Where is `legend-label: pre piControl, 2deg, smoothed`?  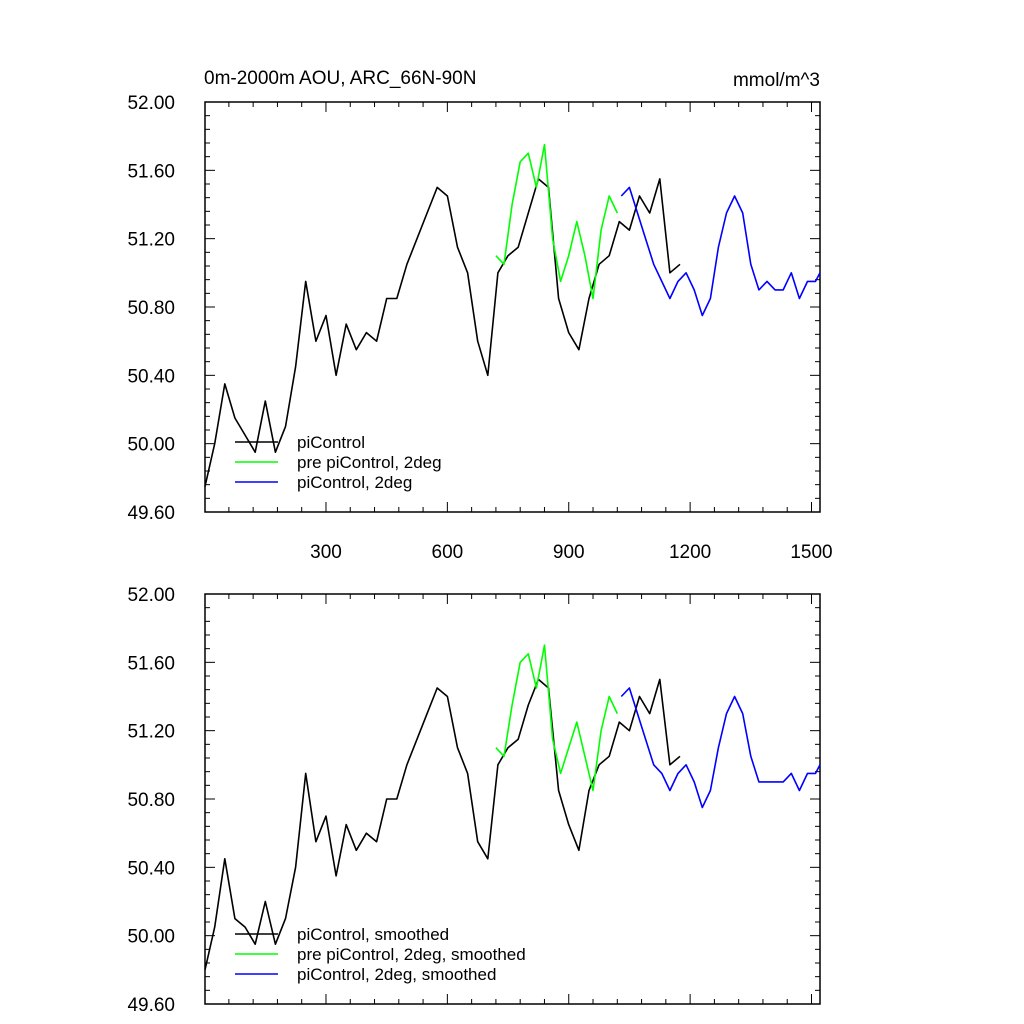 legend-label: pre piControl, 2deg, smoothed is located at coordinates (411, 954).